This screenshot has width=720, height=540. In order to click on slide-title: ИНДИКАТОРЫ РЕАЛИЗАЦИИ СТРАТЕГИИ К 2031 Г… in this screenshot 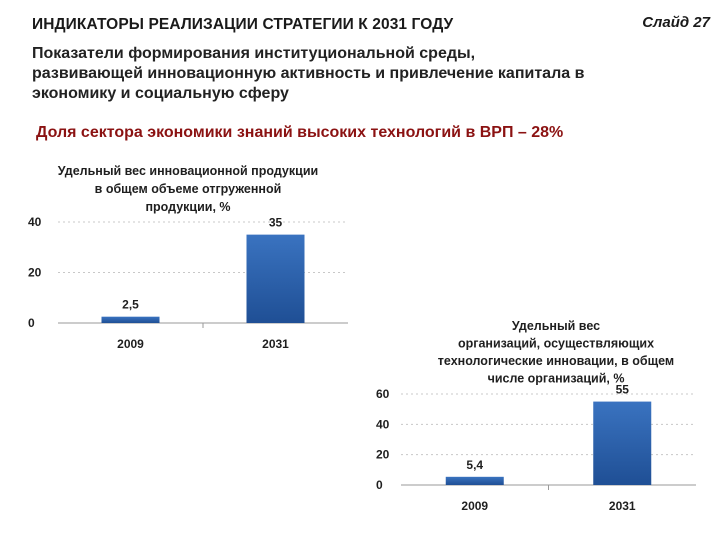, I will do `click(243, 24)`.